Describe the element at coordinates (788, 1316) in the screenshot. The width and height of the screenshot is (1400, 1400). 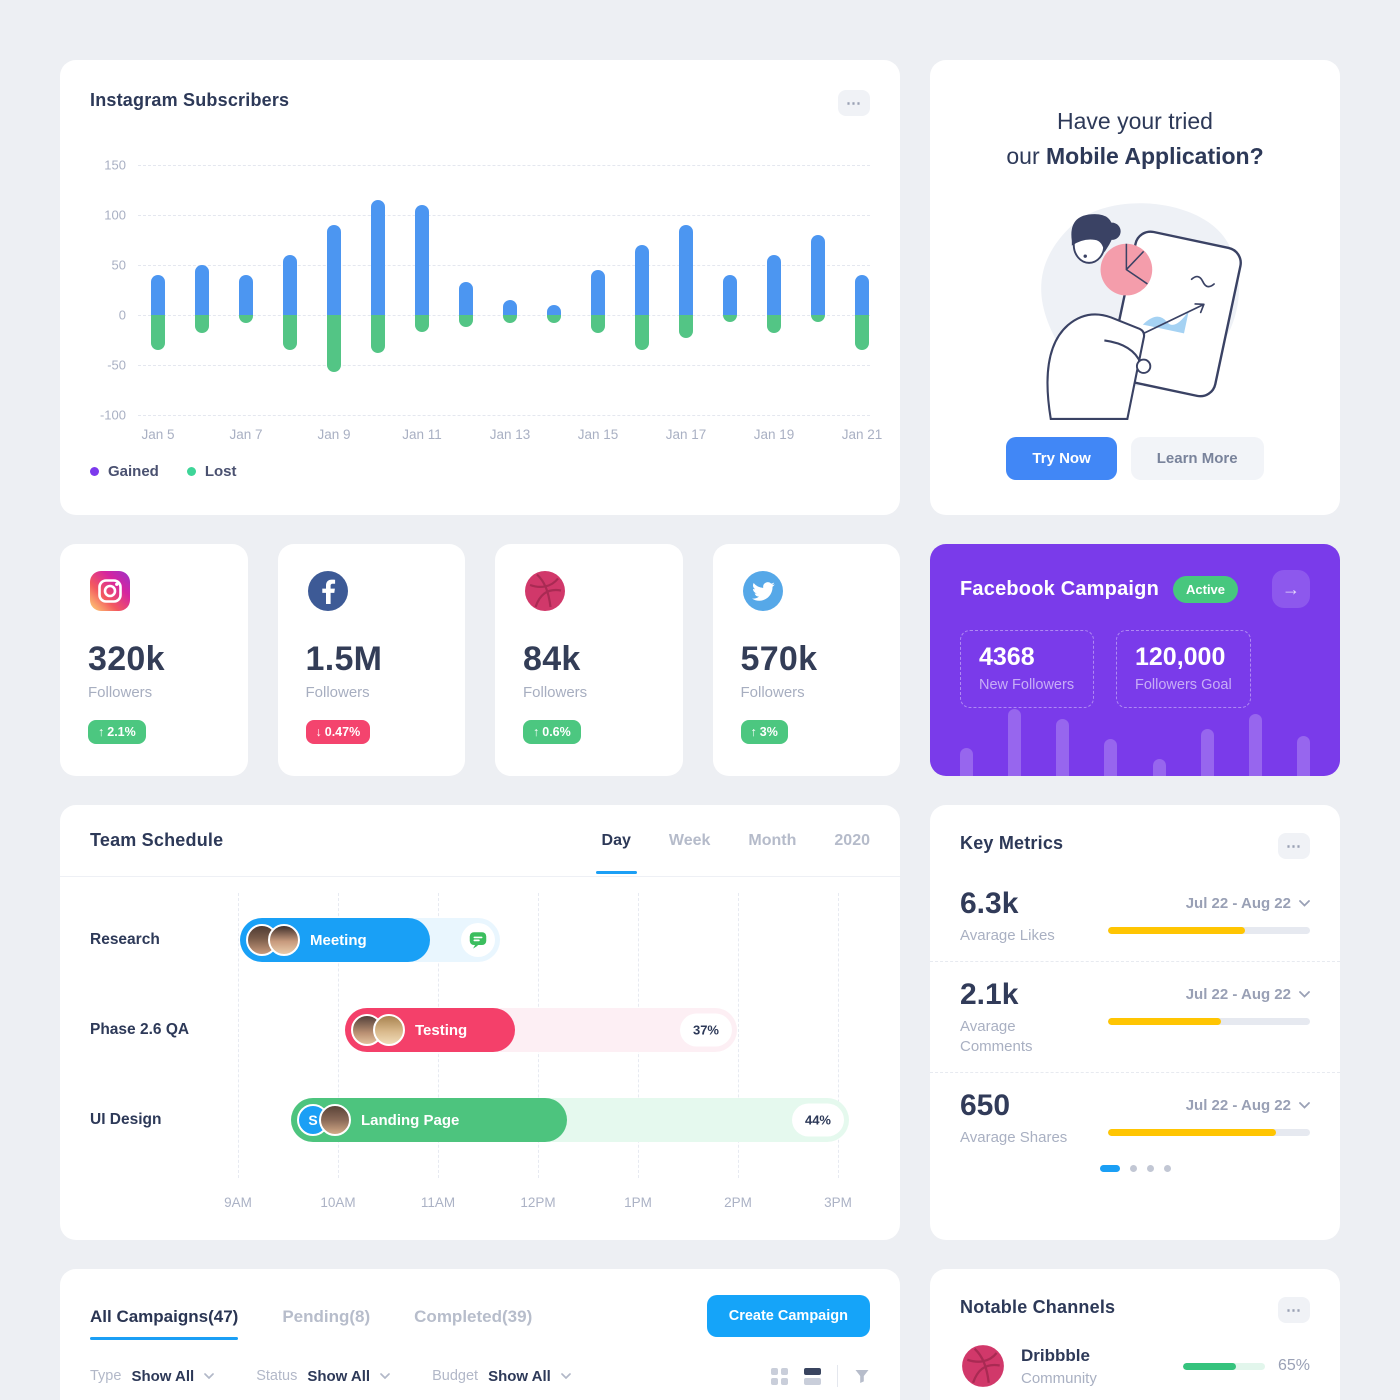
I see `create-campaign-button: Create Campaign` at that location.